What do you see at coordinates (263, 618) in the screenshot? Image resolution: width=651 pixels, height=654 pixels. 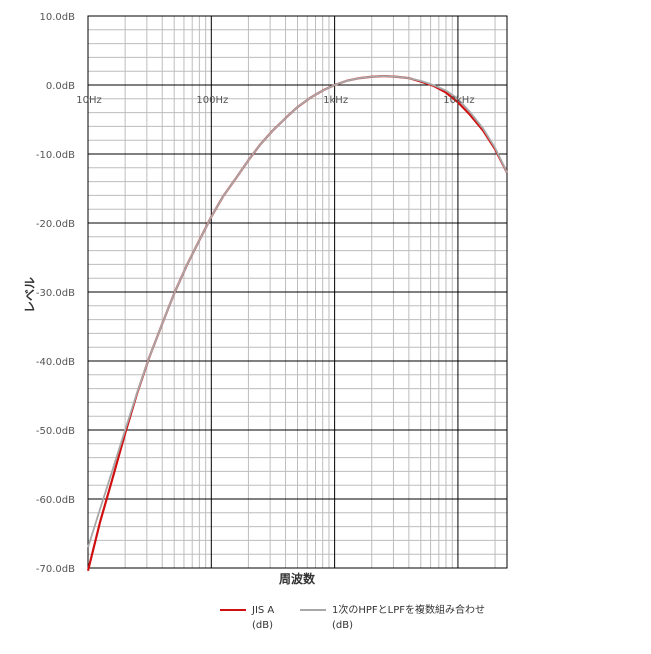 I see `legend-label: JIS A (dB)` at bounding box center [263, 618].